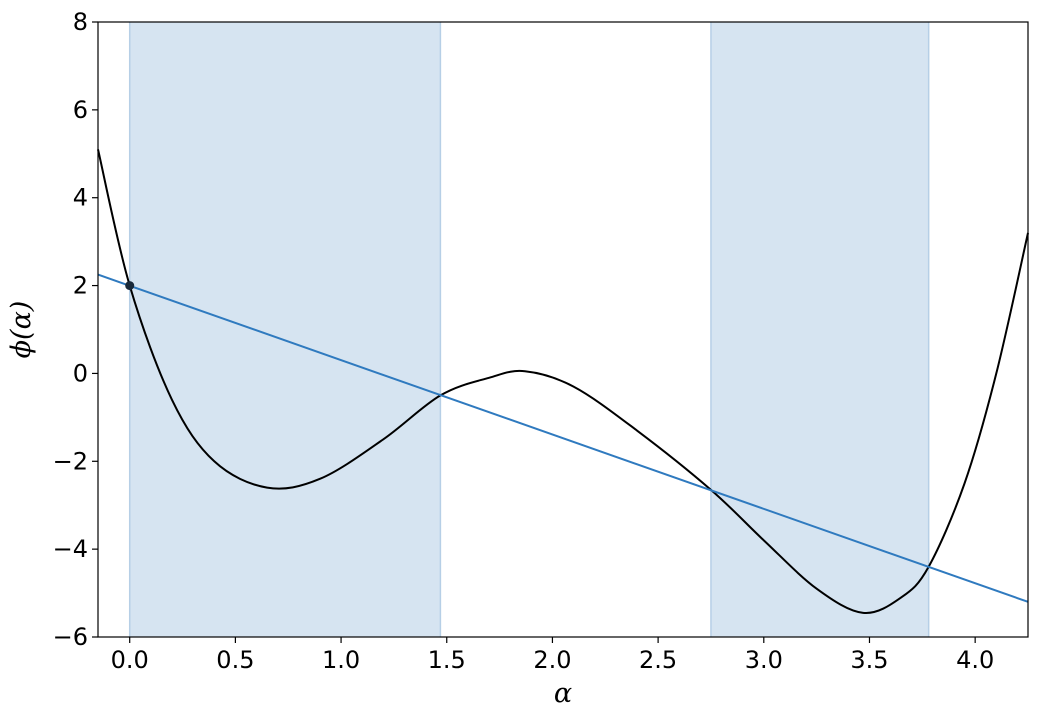 The width and height of the screenshot is (1038, 718). I want to click on y-tick-label: −6, so click(70, 637).